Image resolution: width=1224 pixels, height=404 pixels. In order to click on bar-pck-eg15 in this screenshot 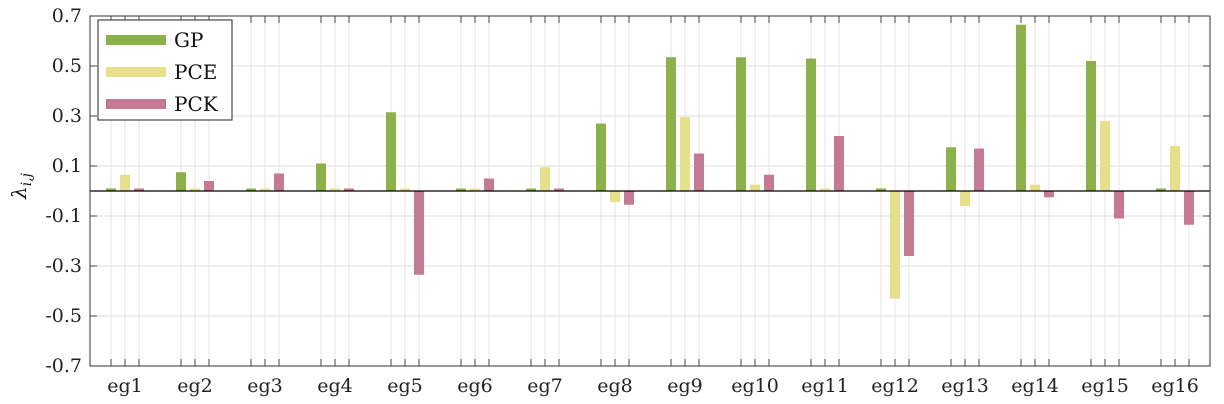, I will do `click(1119, 205)`.